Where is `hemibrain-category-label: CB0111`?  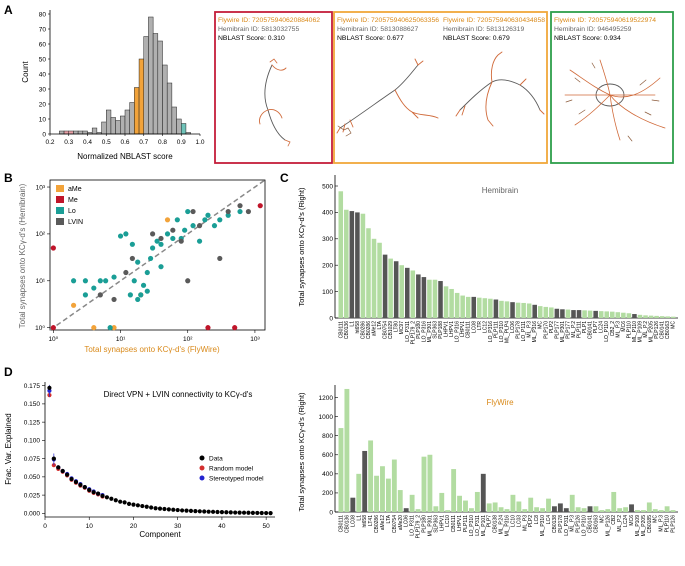
hemibrain-category-label: CB0111 is located at coordinates (341, 330).